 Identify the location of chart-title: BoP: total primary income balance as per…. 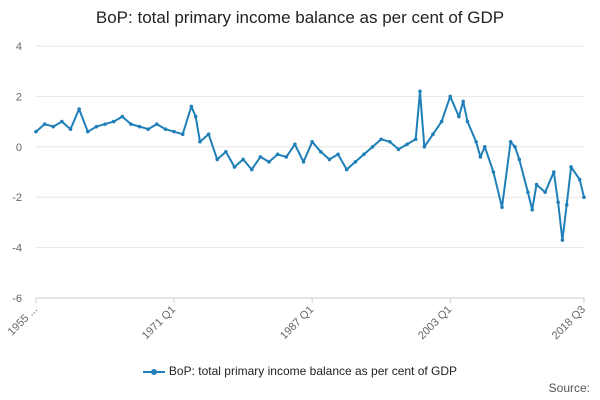
(300, 17).